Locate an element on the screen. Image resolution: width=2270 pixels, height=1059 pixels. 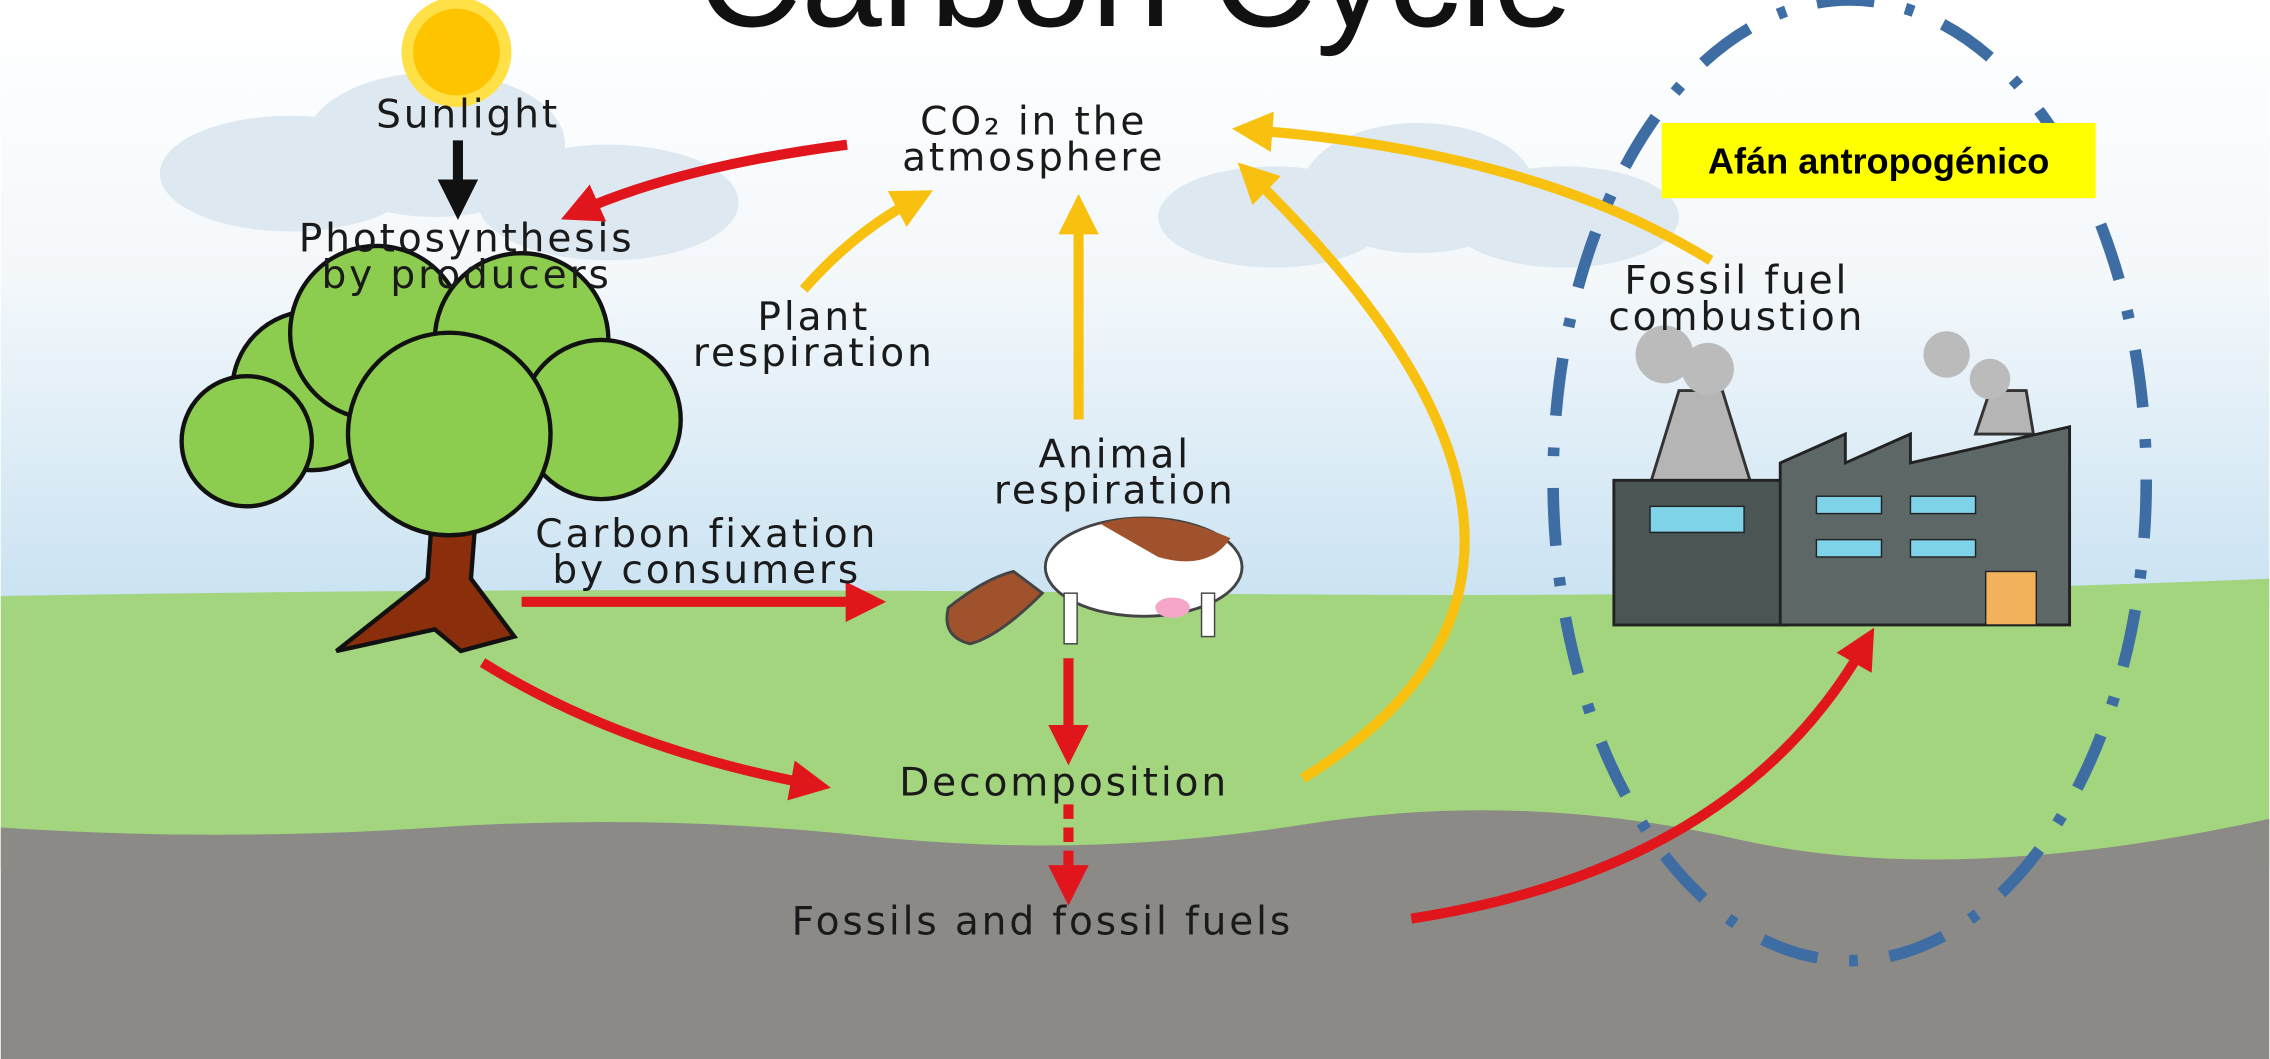
label-line: by producers is located at coordinates (466, 275).